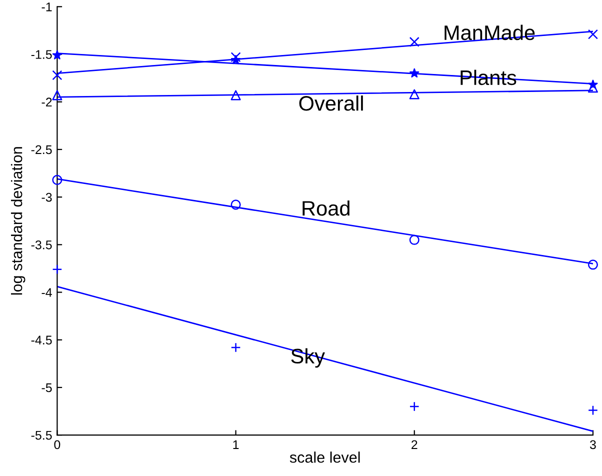 This screenshot has width=602, height=476. Describe the element at coordinates (18, 221) in the screenshot. I see `y-axis-title: log standard deviation` at that location.